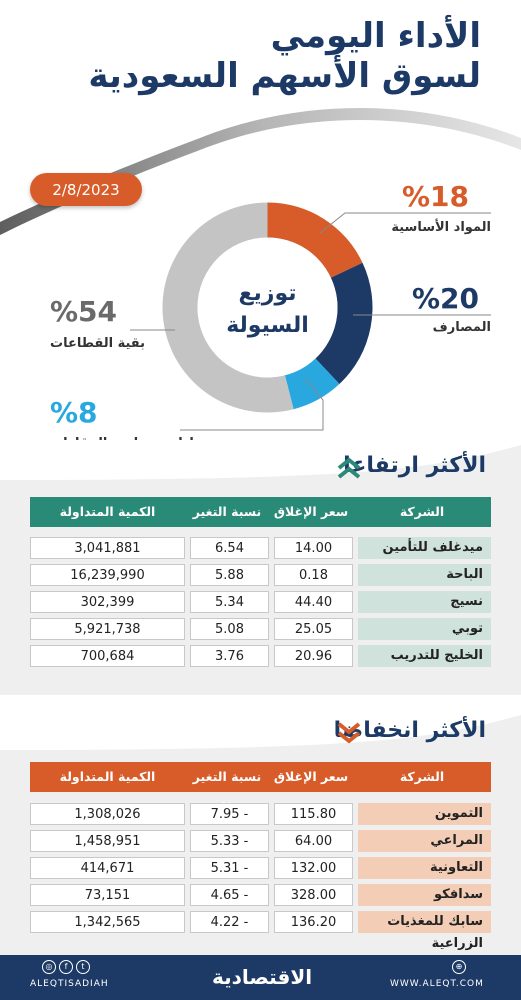  What do you see at coordinates (252, 404) in the screenshot?
I see `leader-line-realestate` at bounding box center [252, 404].